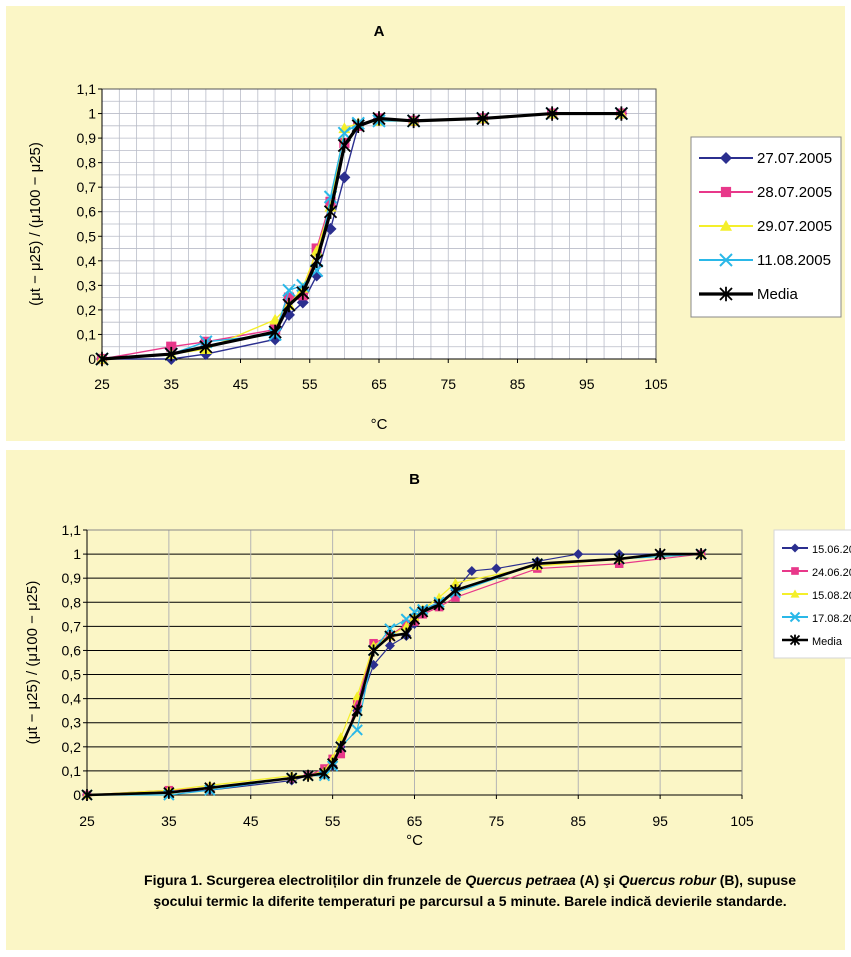 The width and height of the screenshot is (851, 957). What do you see at coordinates (597, 880) in the screenshot?
I see `caption-mid: (A) şi` at bounding box center [597, 880].